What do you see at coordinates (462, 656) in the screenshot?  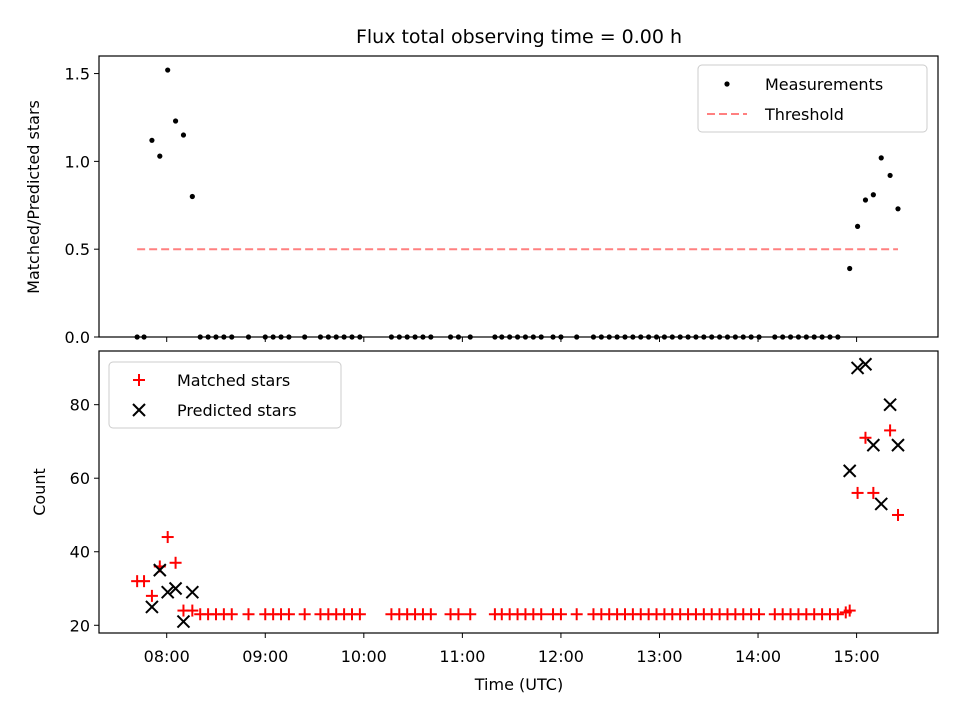 I see `bottom-x-tick-label: 11:00` at bounding box center [462, 656].